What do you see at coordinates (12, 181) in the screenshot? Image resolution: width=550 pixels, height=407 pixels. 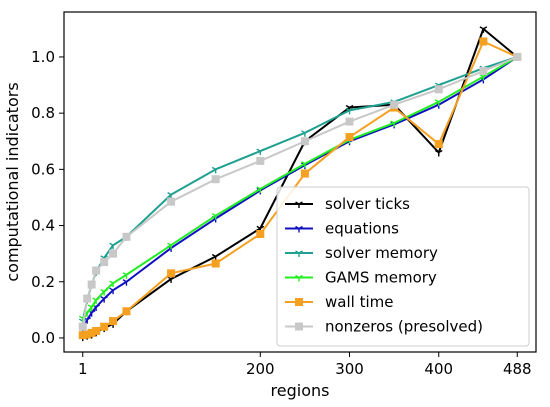 I see `y-axis-label: computational indicators` at bounding box center [12, 181].